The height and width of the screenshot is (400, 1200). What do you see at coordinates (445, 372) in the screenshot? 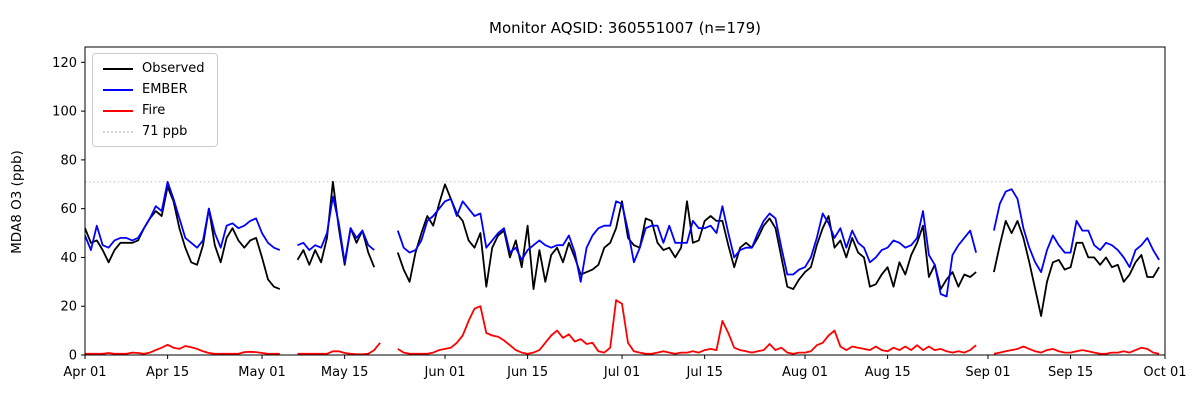
I see `x-tick-label: Jun 01` at bounding box center [445, 372].